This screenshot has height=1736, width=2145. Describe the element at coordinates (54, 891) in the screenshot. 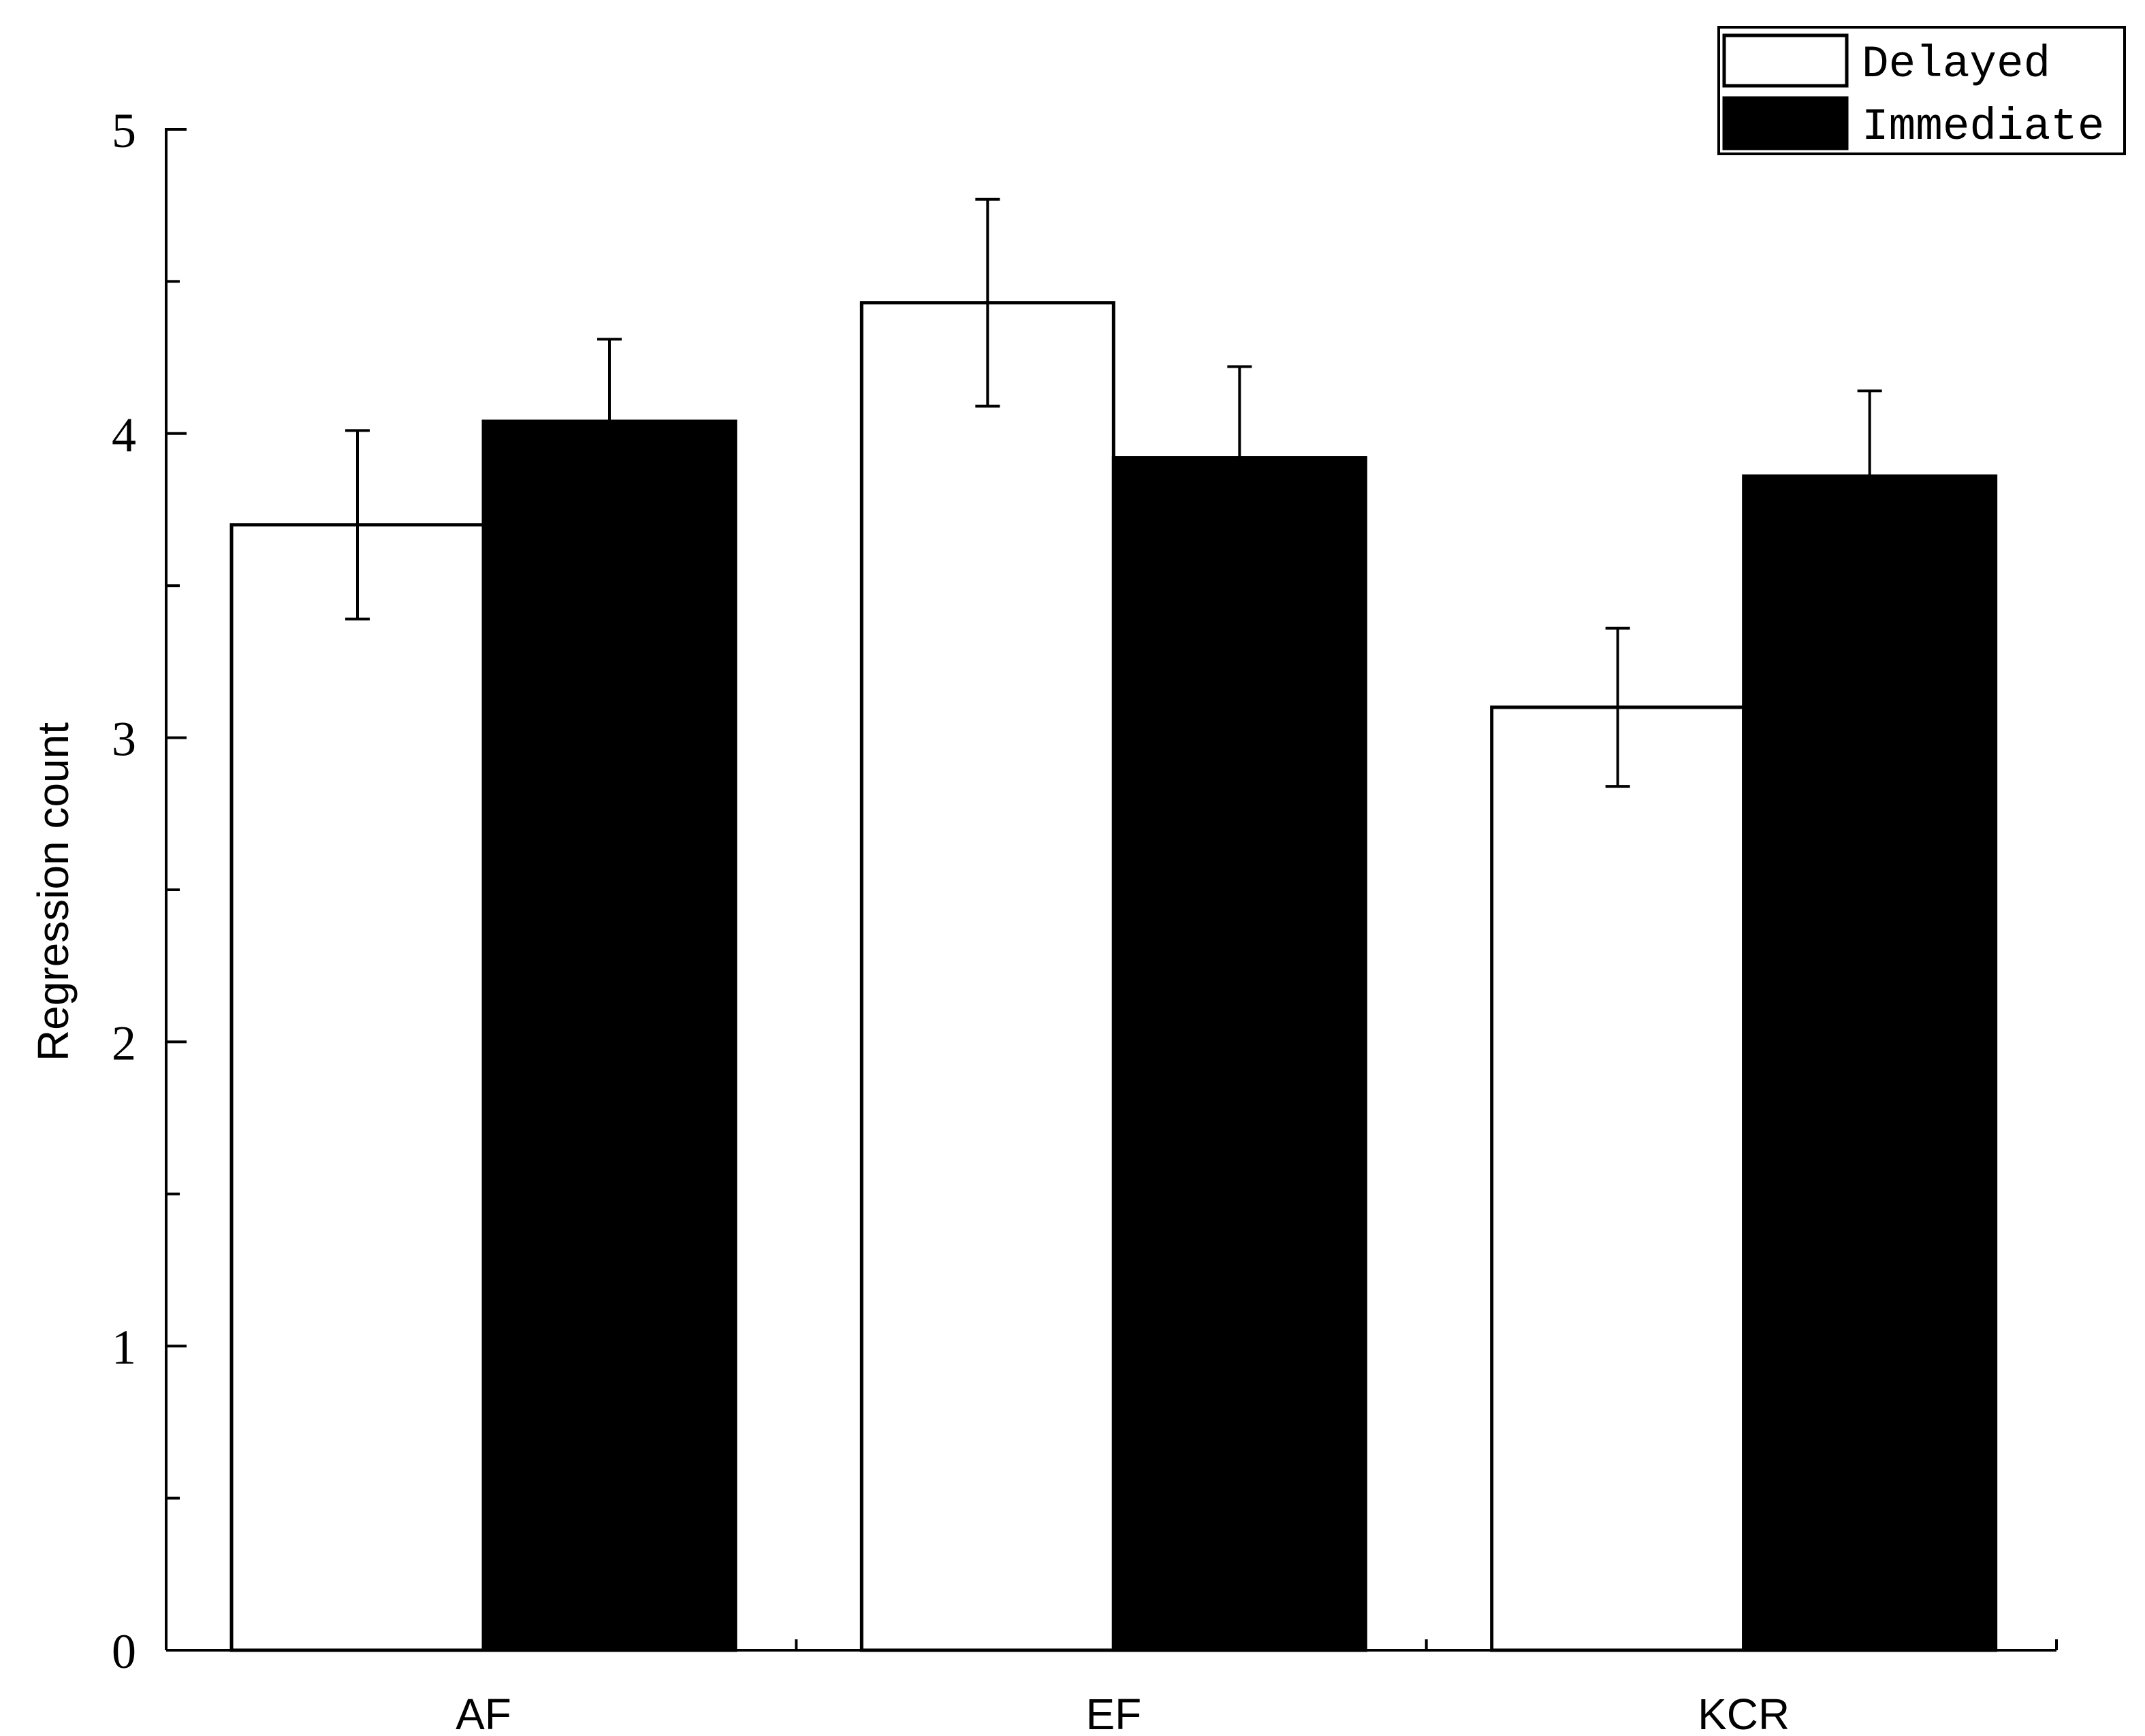

I see `y-axis-title: Regression count` at that location.